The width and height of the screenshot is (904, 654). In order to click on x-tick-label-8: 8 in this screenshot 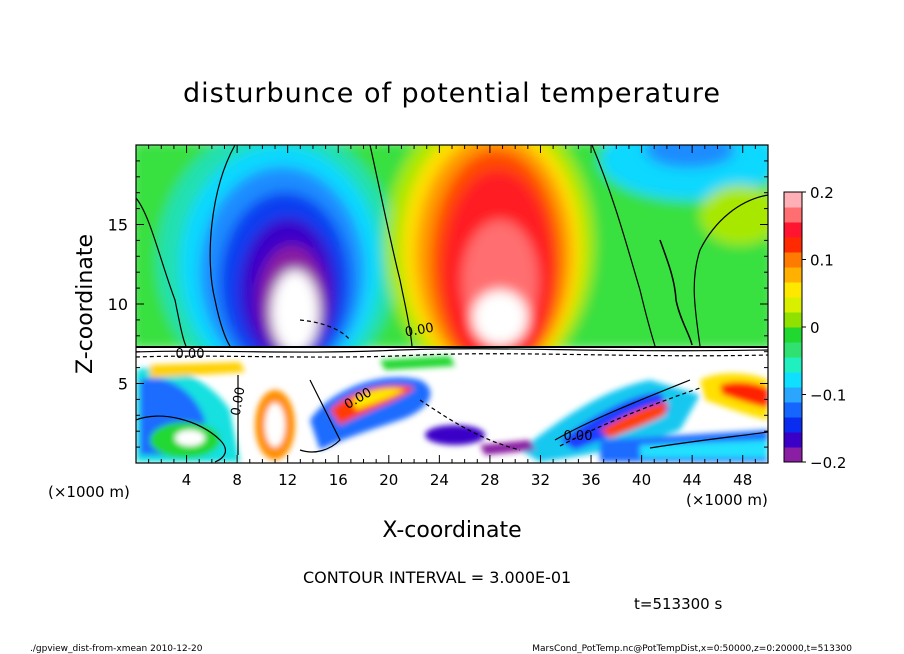, I will do `click(237, 480)`.